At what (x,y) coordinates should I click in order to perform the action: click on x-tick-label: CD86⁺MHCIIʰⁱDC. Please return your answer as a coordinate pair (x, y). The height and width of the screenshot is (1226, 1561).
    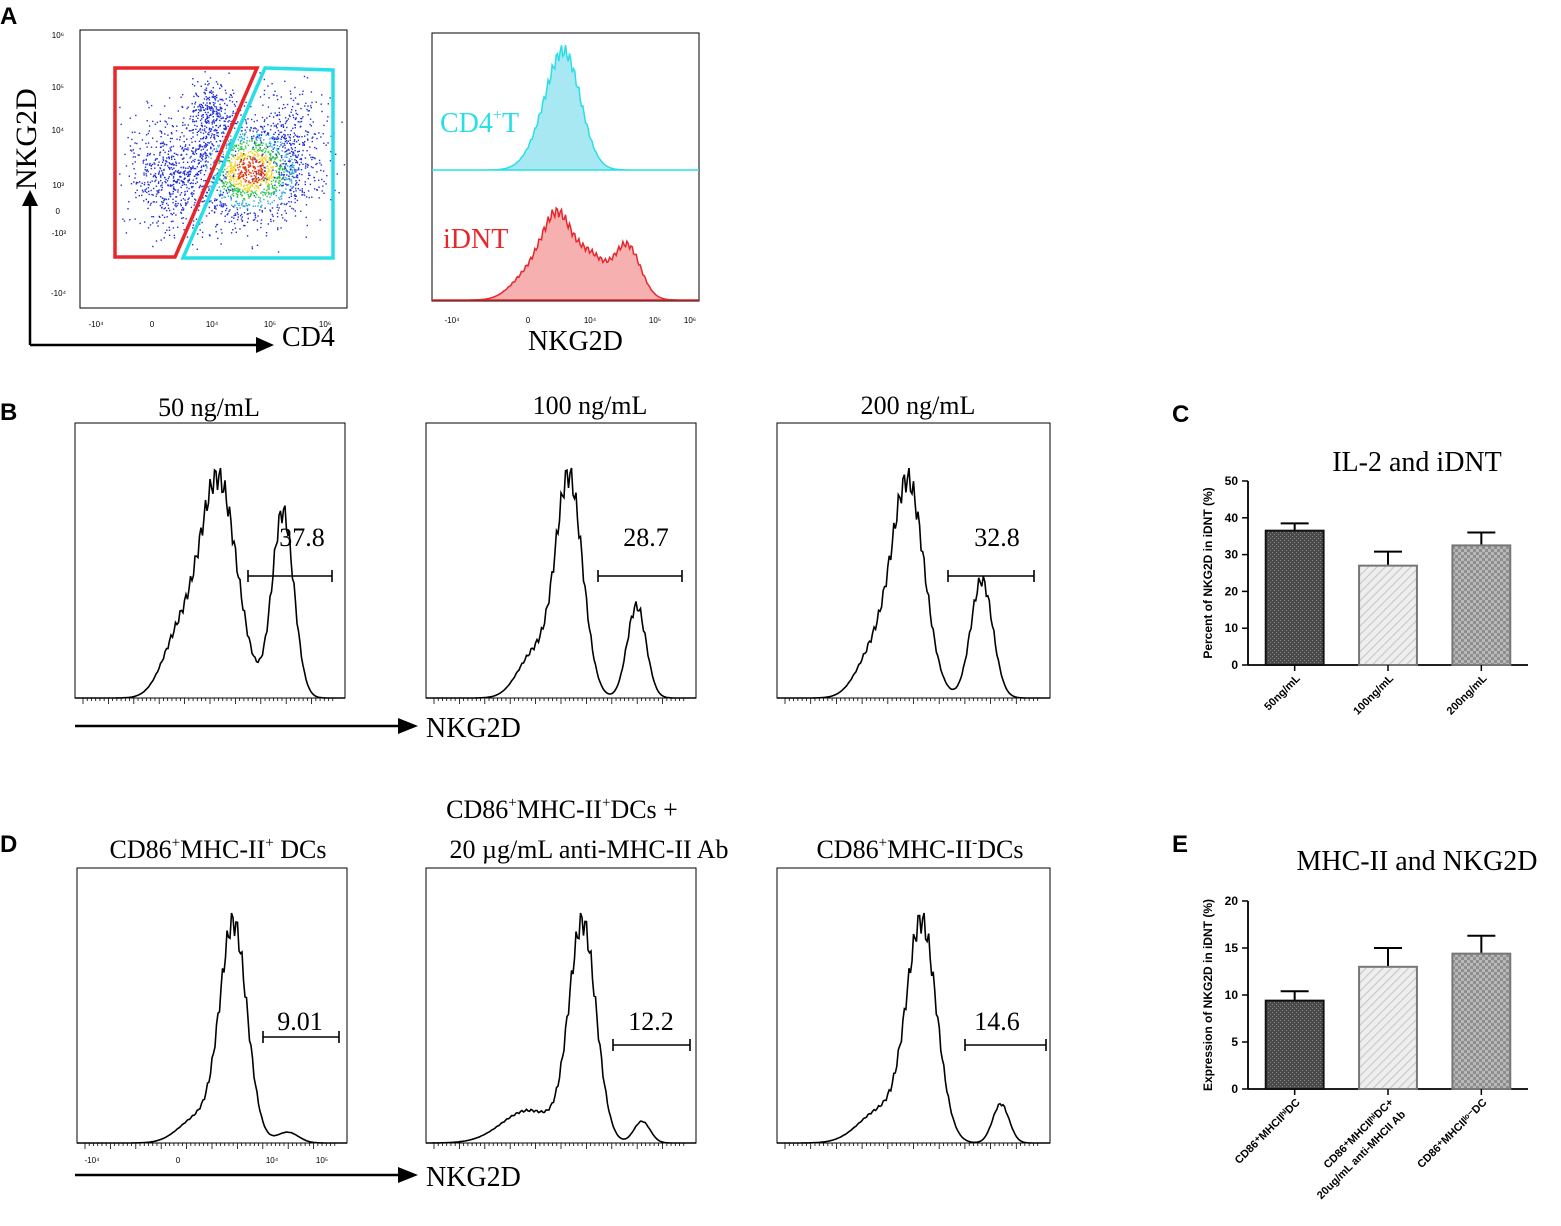
    Looking at the image, I should click on (1267, 1131).